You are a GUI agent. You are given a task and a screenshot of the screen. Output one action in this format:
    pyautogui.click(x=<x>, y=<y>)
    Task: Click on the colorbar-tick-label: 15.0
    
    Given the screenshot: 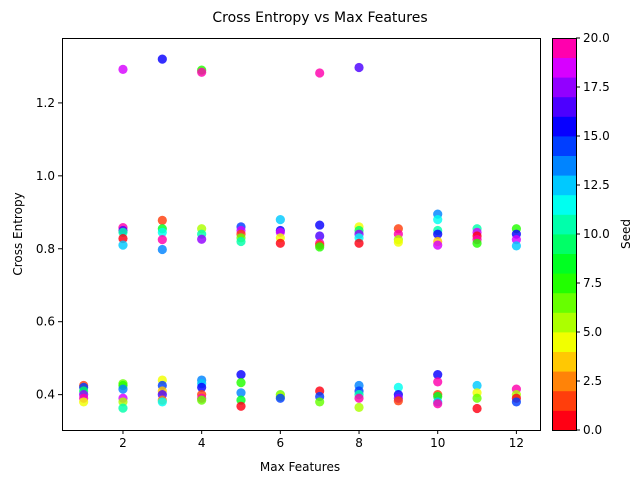 What is the action you would take?
    pyautogui.click(x=596, y=136)
    